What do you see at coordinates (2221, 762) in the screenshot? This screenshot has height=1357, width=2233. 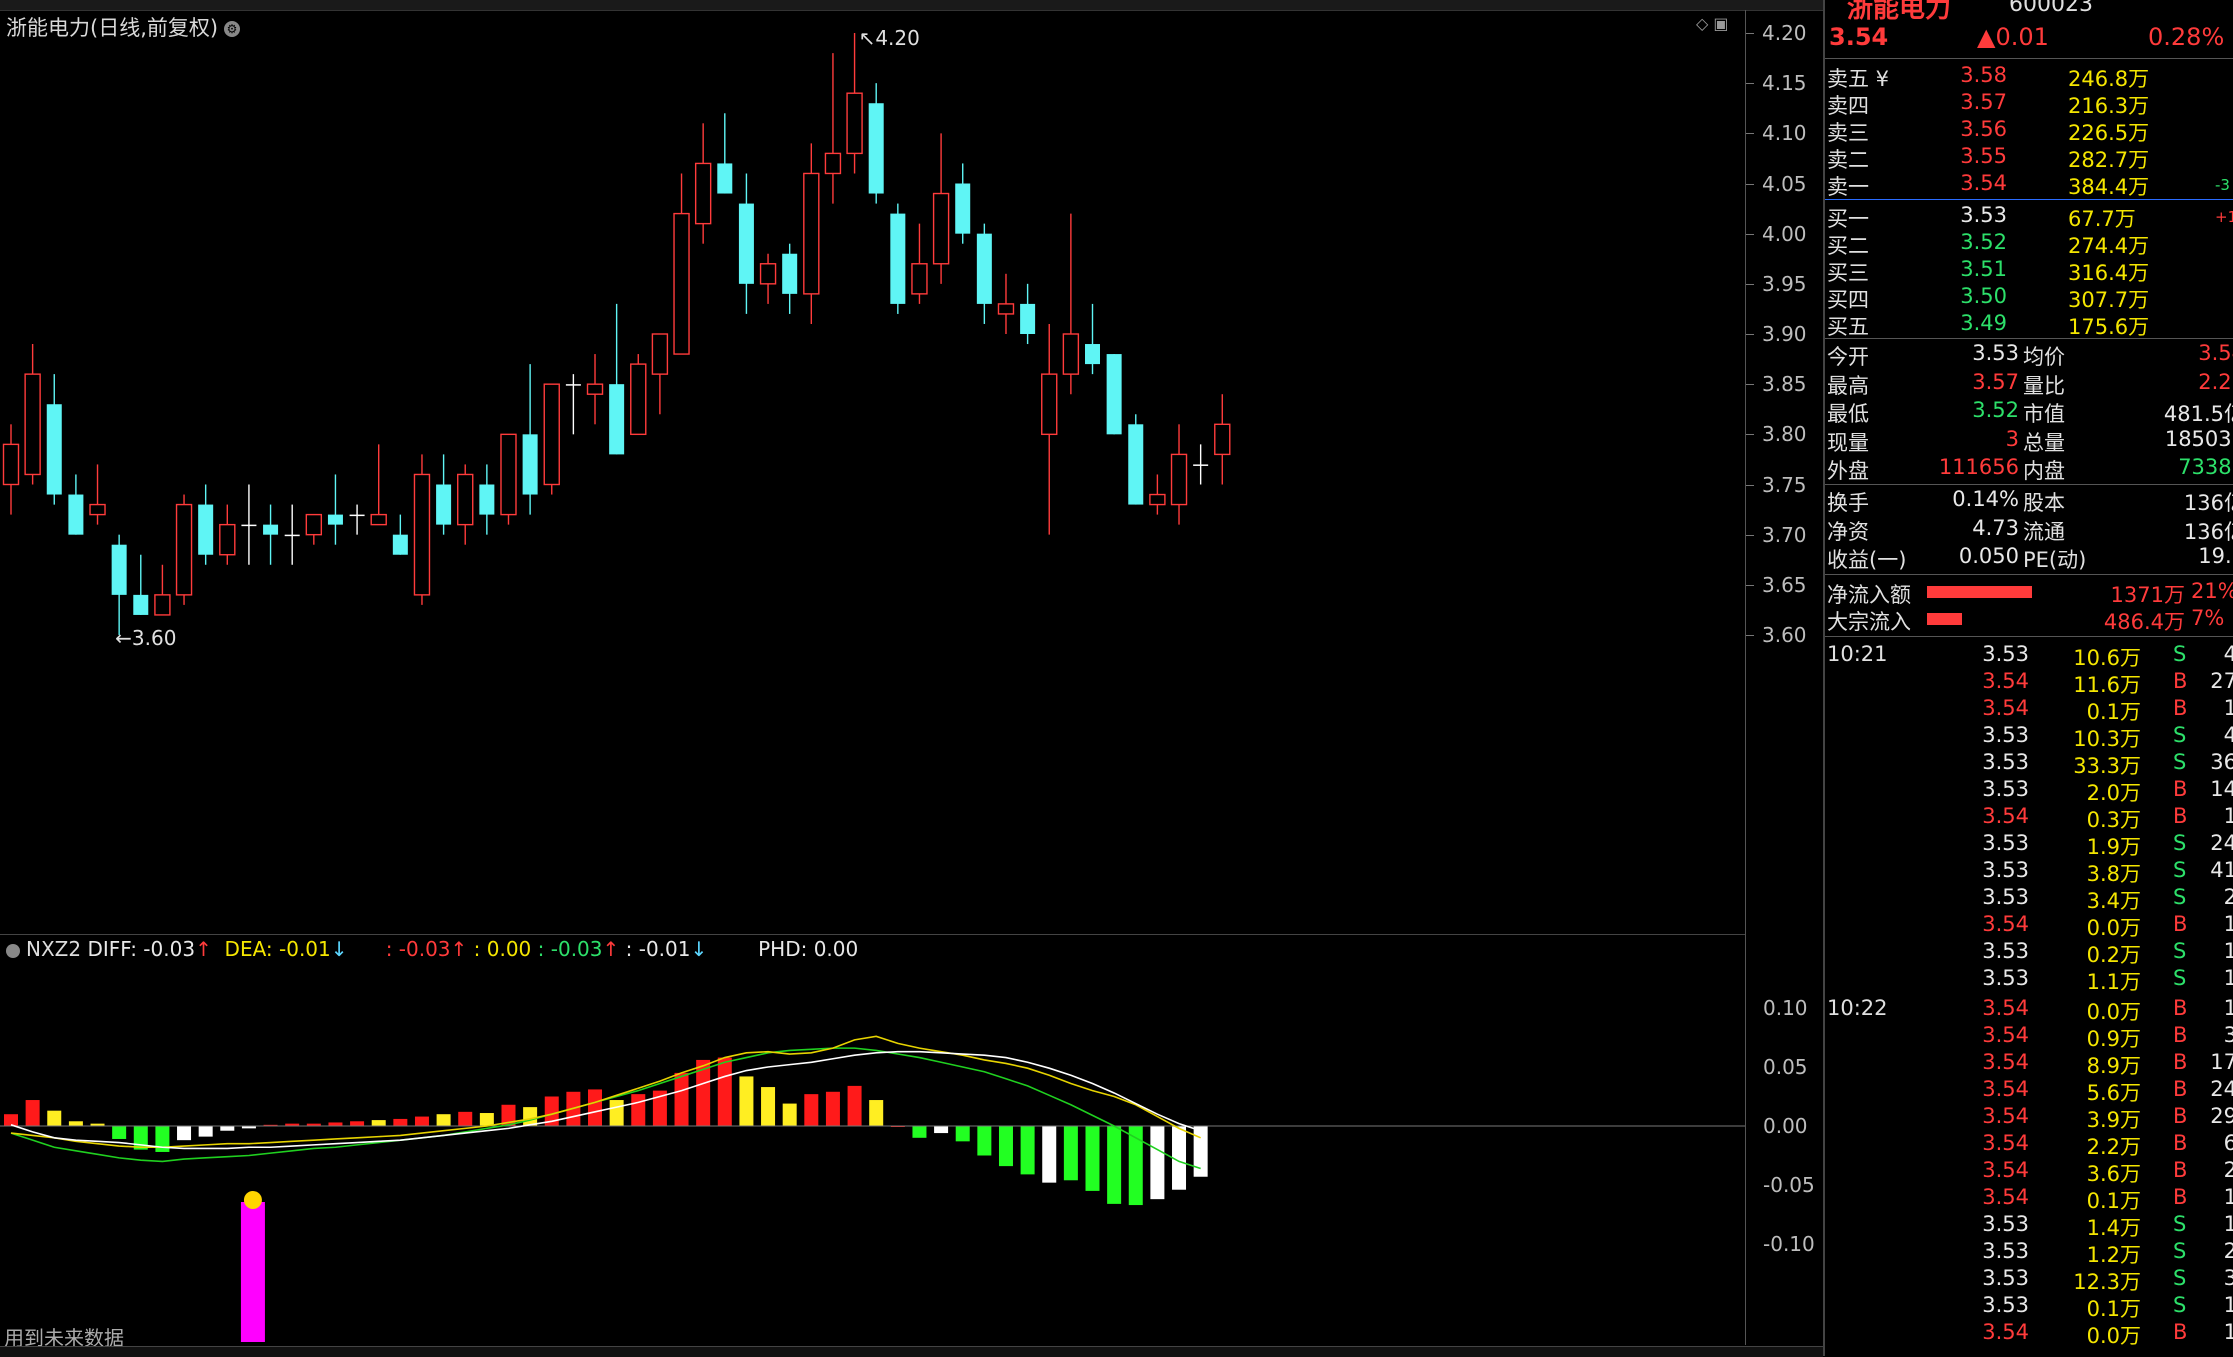 I see `tick-count: 36` at bounding box center [2221, 762].